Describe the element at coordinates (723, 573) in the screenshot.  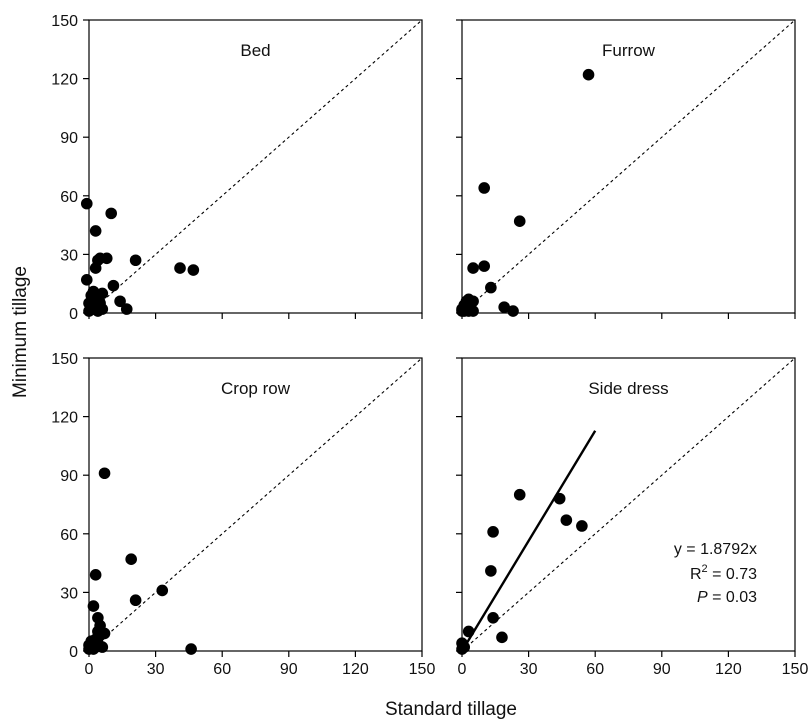
I see `r-squared-text: R2 = 0.73` at that location.